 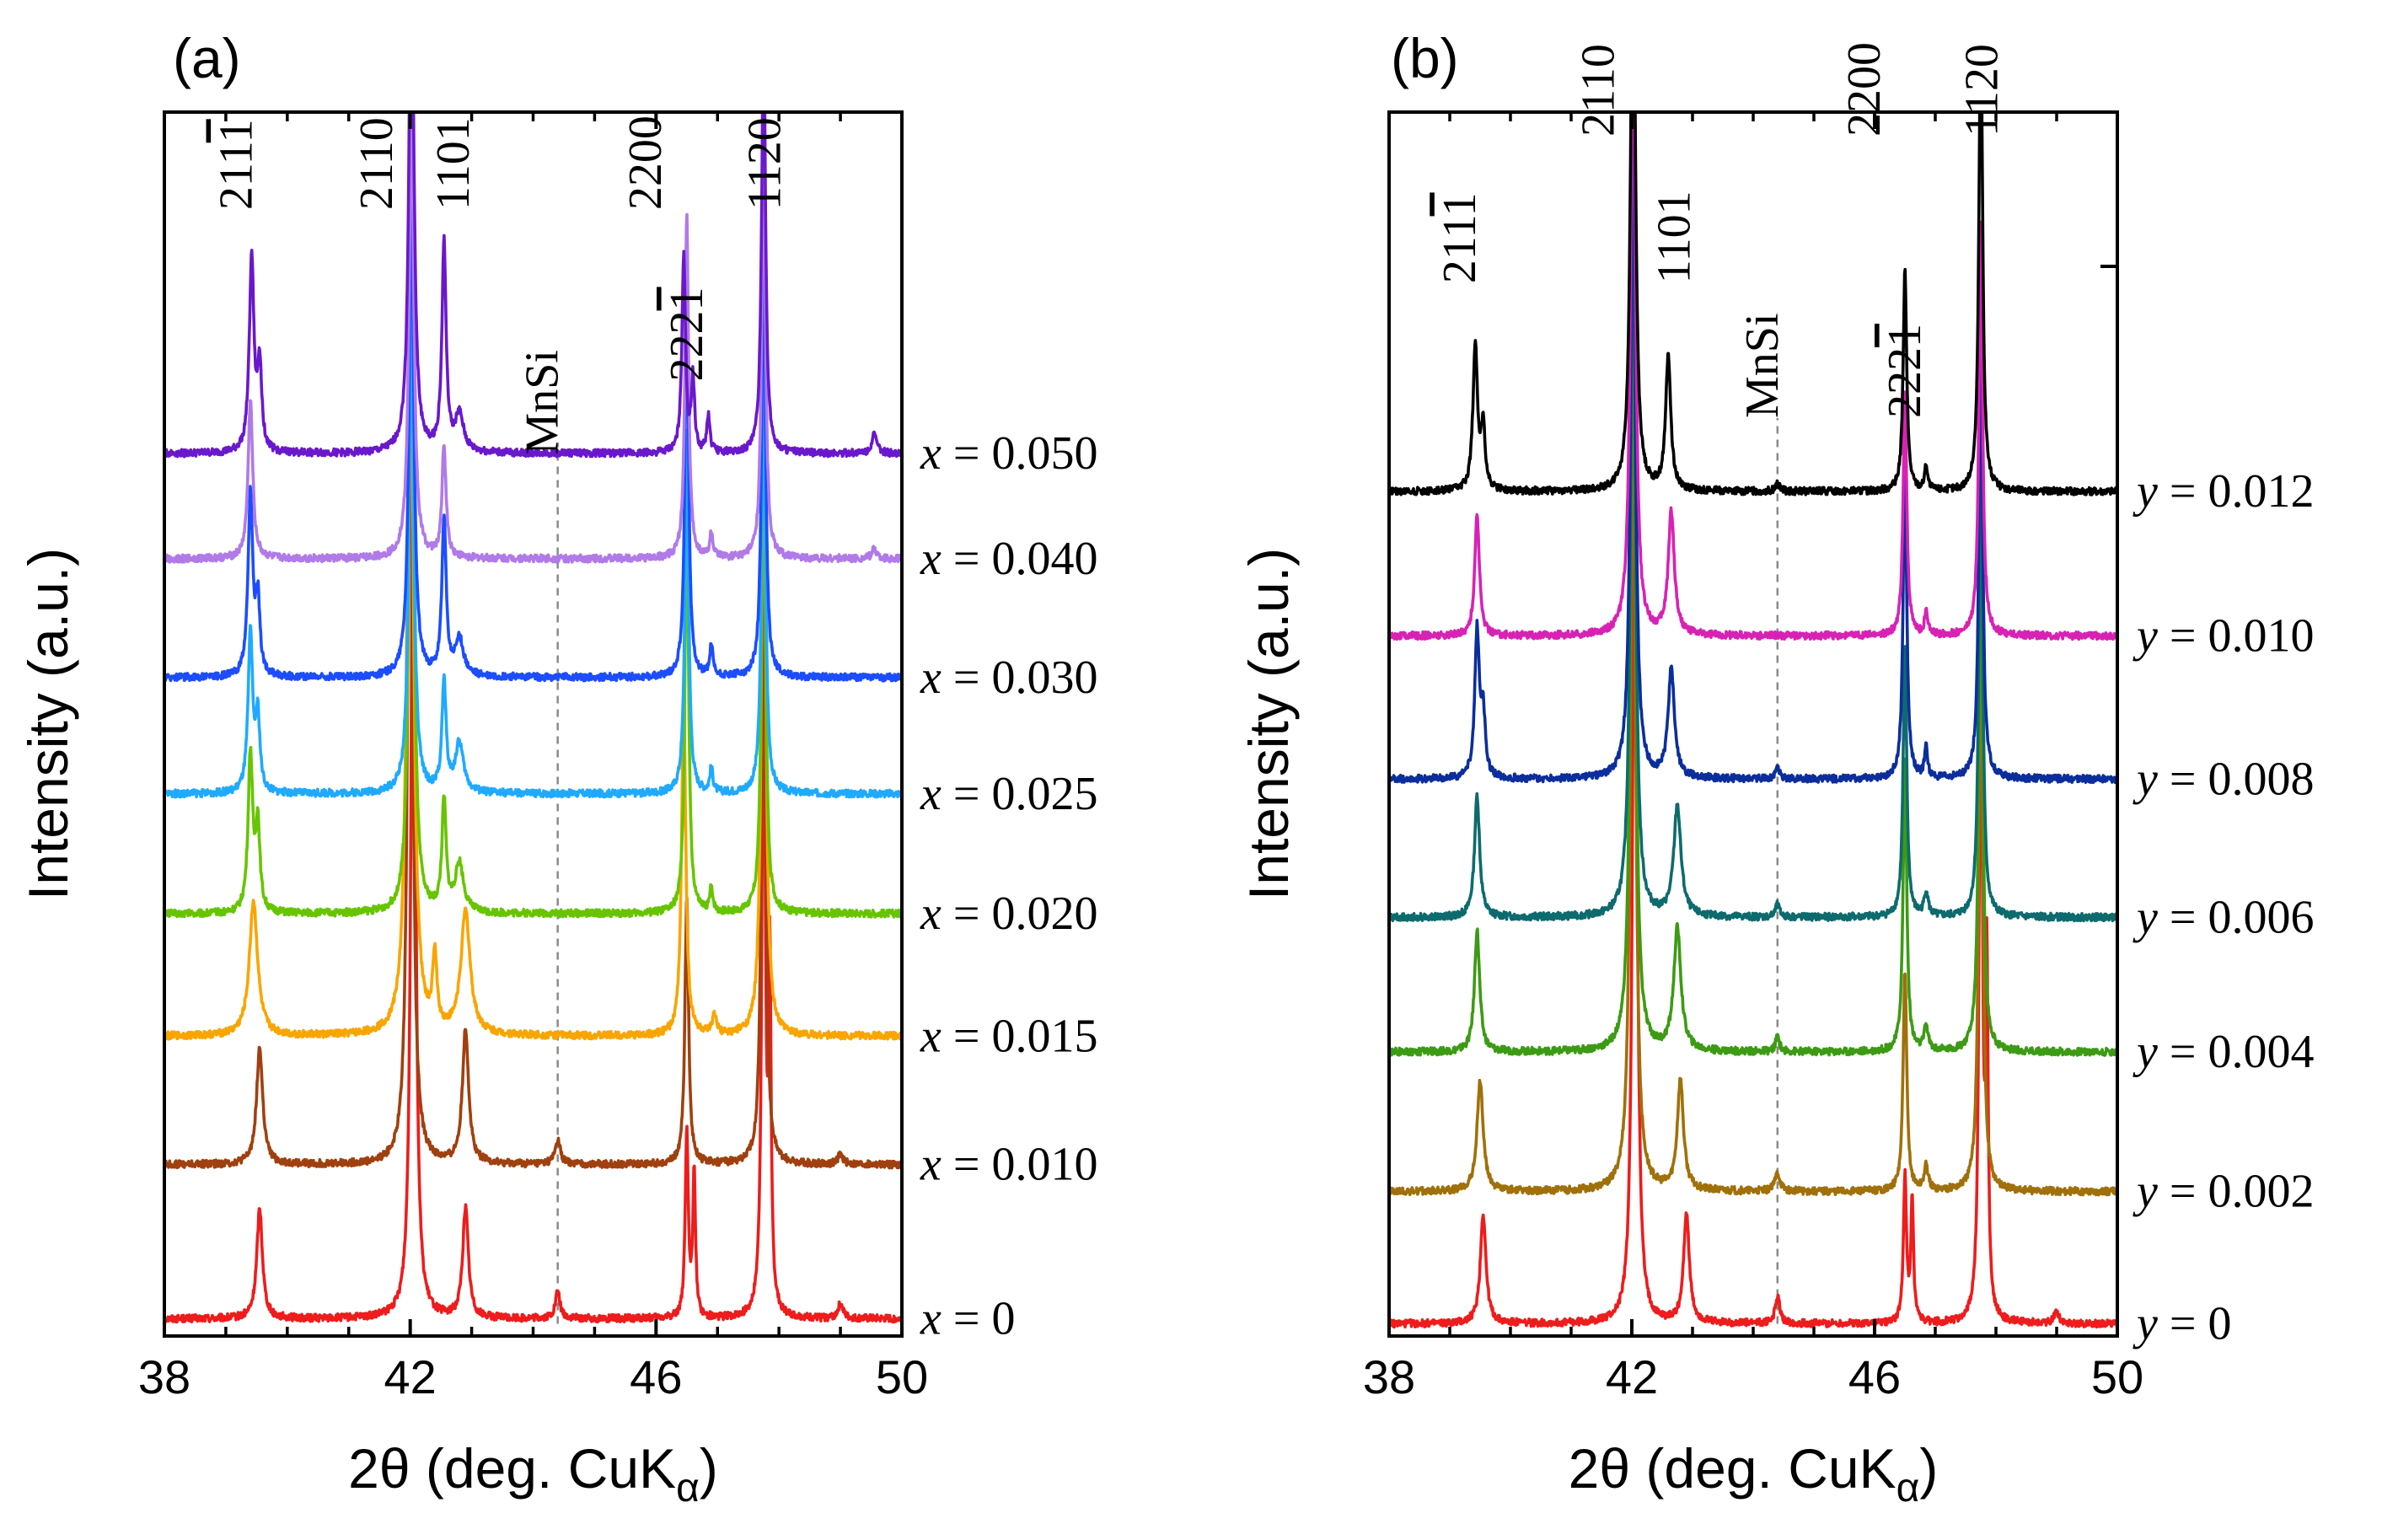 I want to click on series-line-y-0.010, so click(x=1753, y=376).